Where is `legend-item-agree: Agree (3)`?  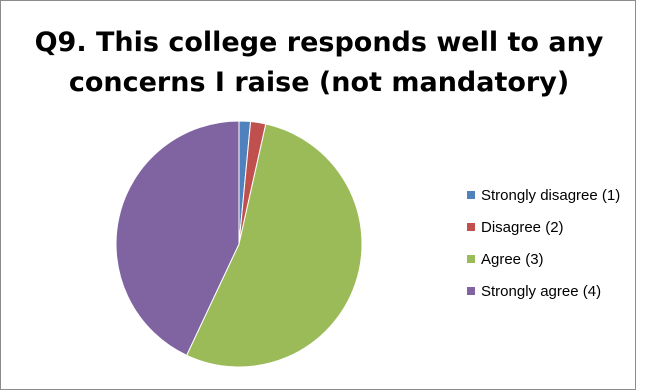 legend-item-agree: Agree (3) is located at coordinates (543, 259).